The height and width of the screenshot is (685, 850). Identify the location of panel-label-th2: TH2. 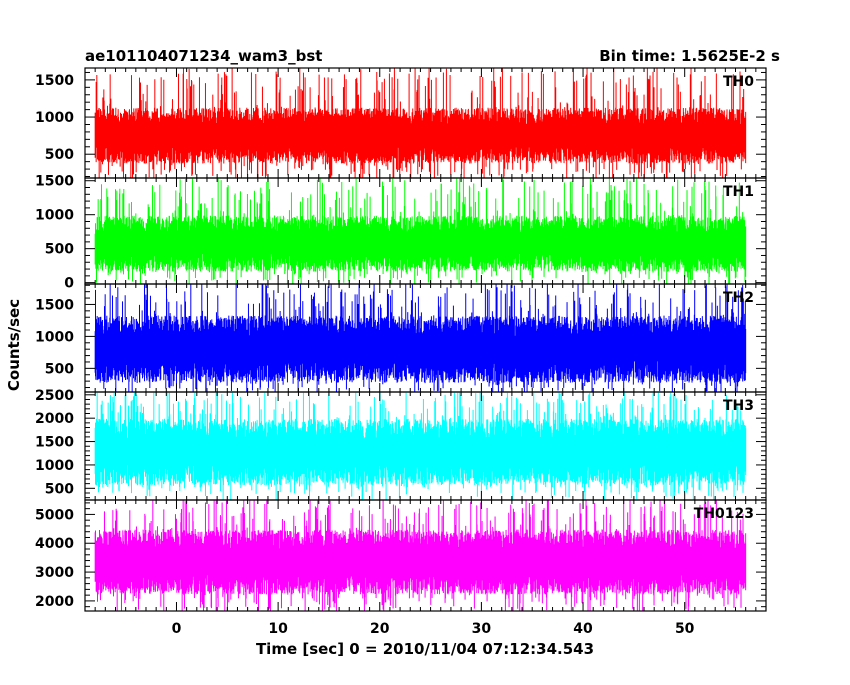
(738, 298).